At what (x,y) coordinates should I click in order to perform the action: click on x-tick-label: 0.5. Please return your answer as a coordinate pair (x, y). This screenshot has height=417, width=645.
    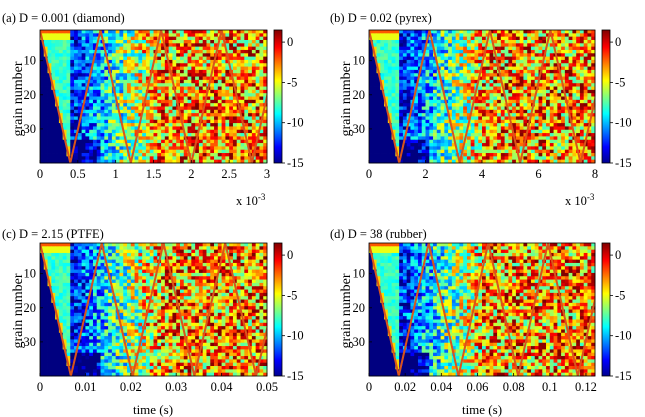
    Looking at the image, I should click on (78, 174).